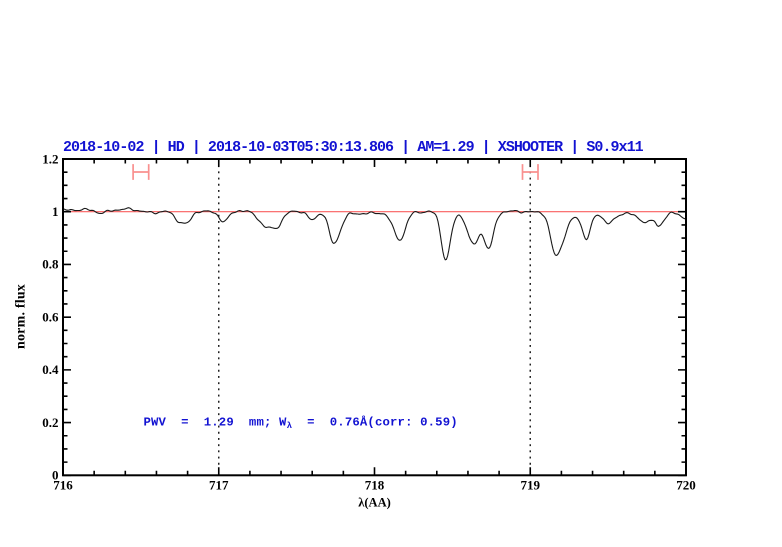 The height and width of the screenshot is (547, 782). What do you see at coordinates (50, 316) in the screenshot?
I see `svg-text: 0.6` at bounding box center [50, 316].